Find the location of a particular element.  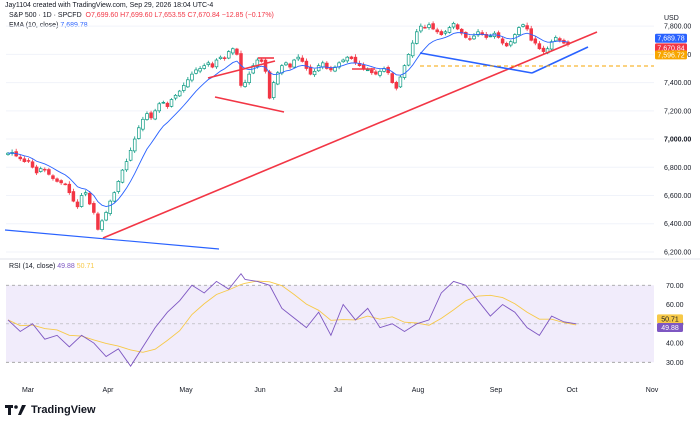

rsi-value-text: 49.88 is located at coordinates (670, 328).